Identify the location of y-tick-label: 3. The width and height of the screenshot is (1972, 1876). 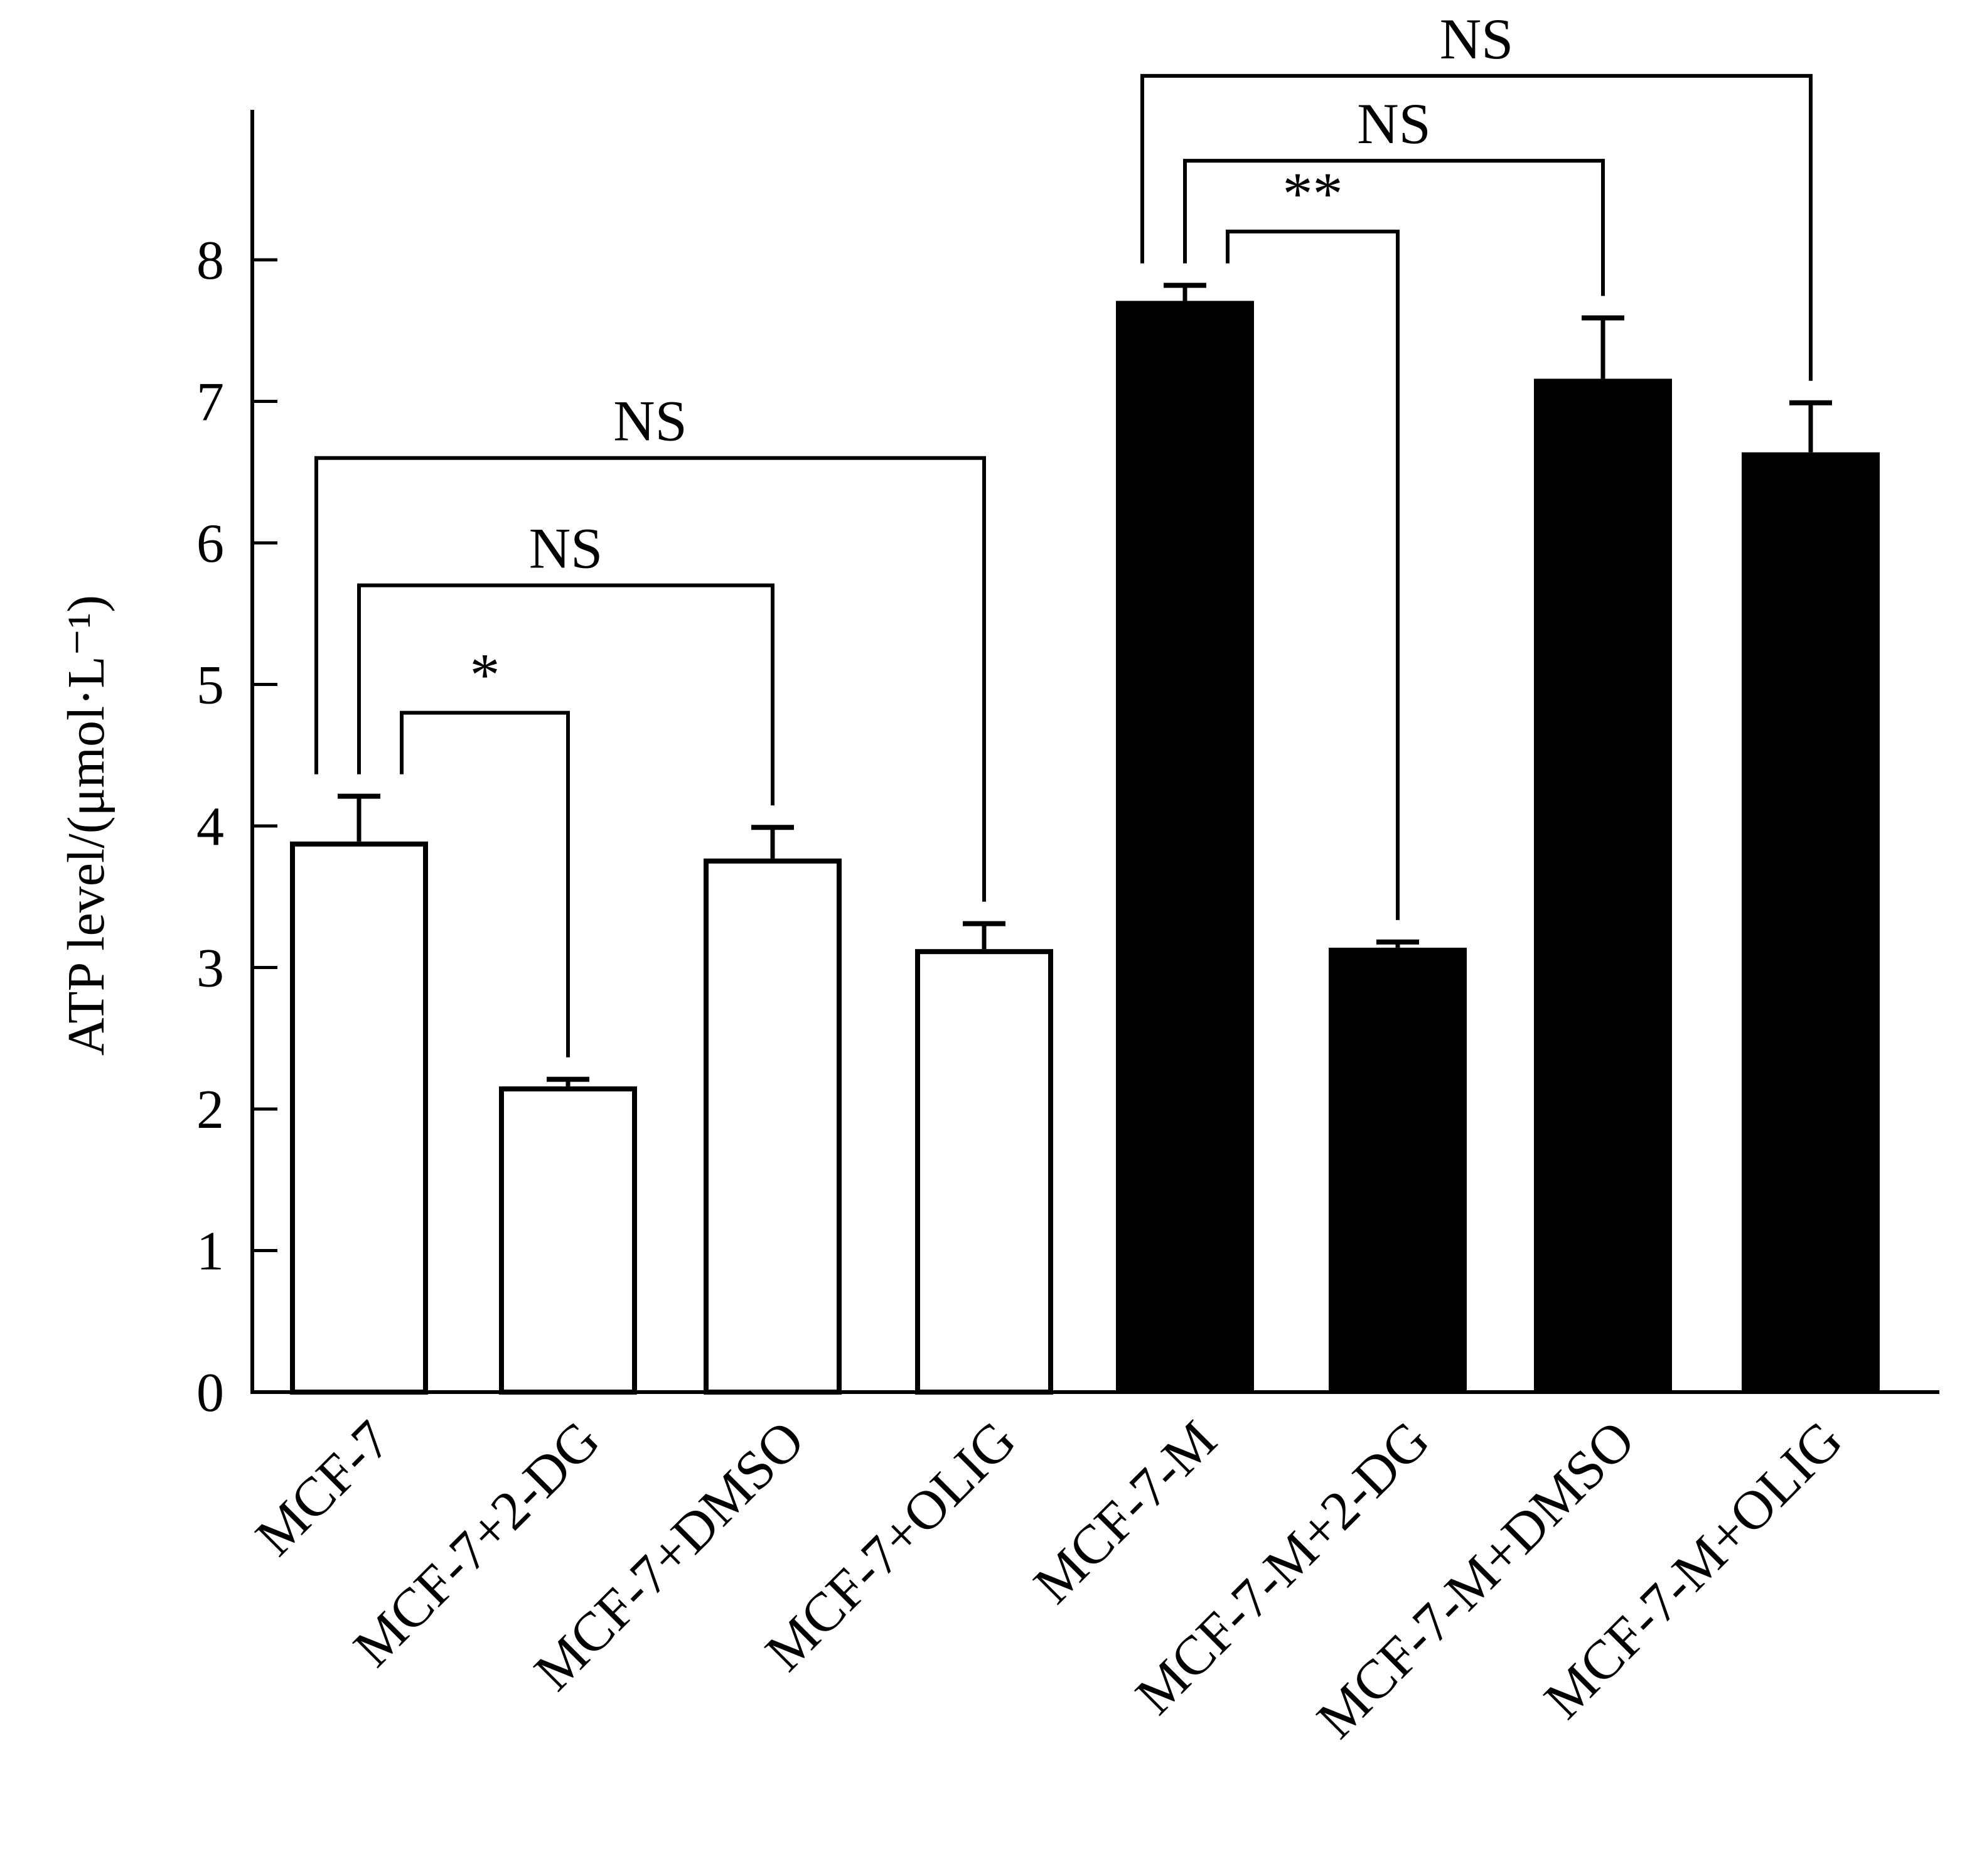
(210, 969).